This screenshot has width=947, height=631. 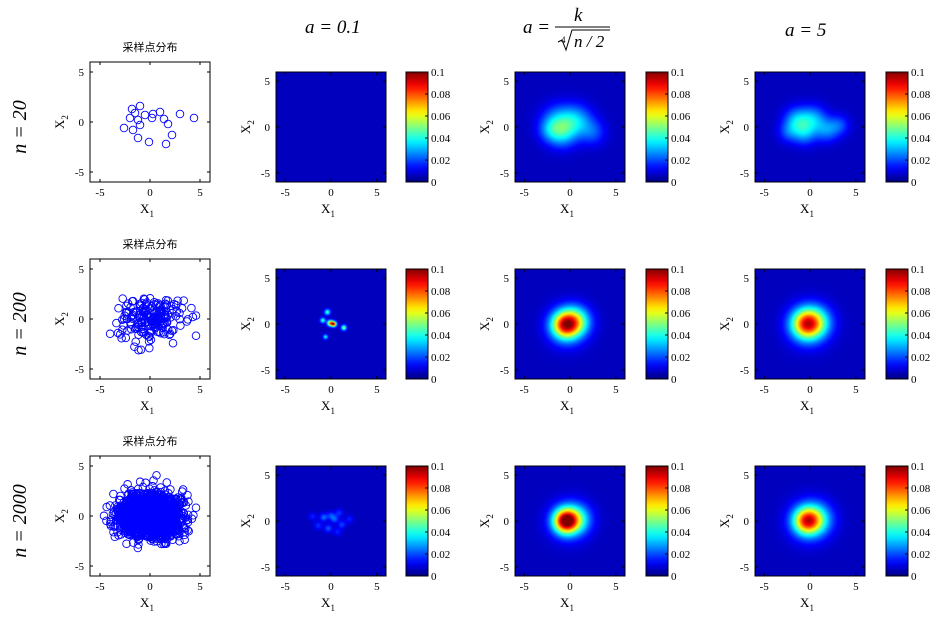 What do you see at coordinates (20, 521) in the screenshot?
I see `row-label: n = 2000` at bounding box center [20, 521].